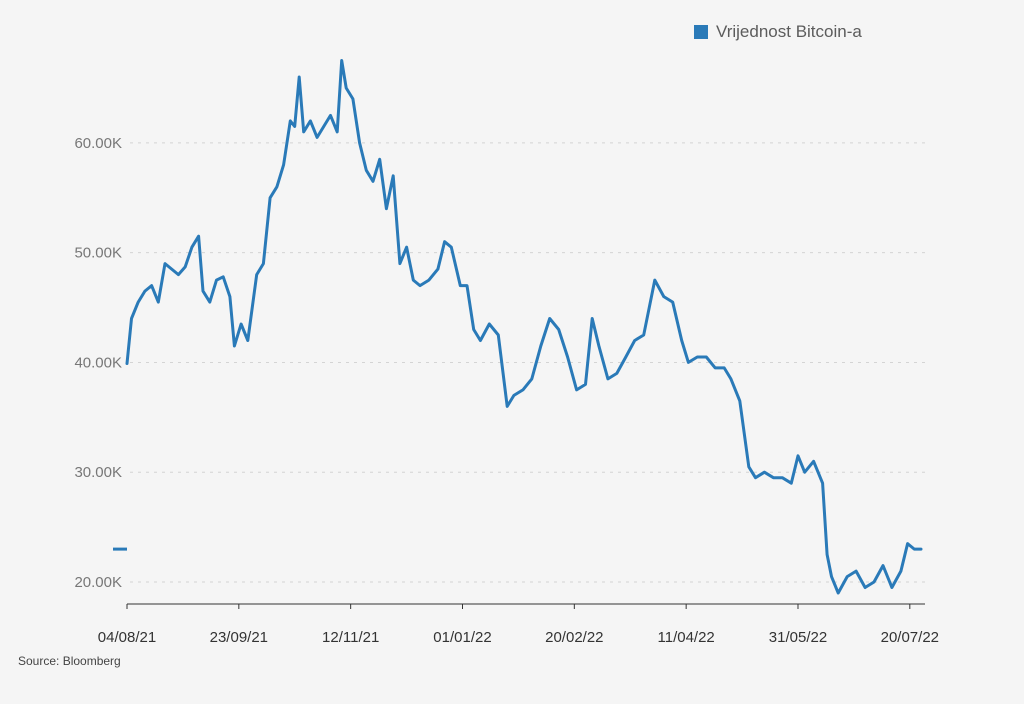 This screenshot has height=704, width=1024. I want to click on y-tick-label: 50.00K, so click(98, 253).